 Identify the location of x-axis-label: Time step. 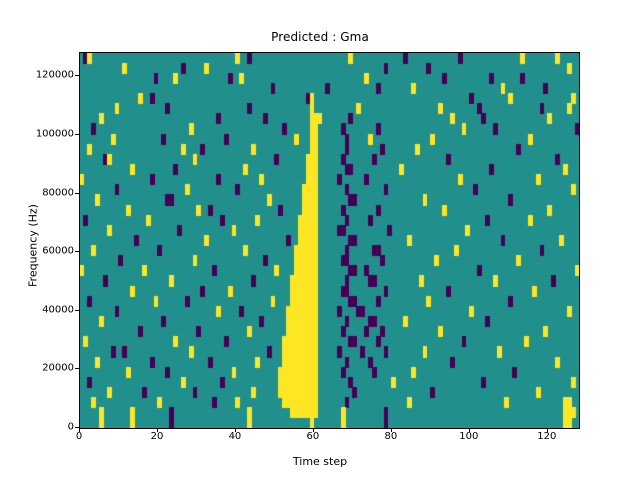
(320, 461).